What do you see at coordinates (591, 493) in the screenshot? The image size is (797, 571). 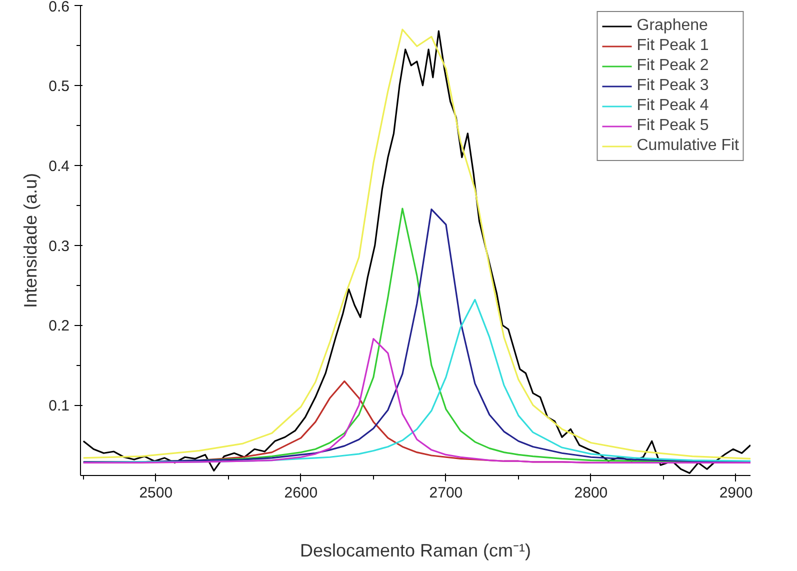 I see `x-tick-label: 2800` at bounding box center [591, 493].